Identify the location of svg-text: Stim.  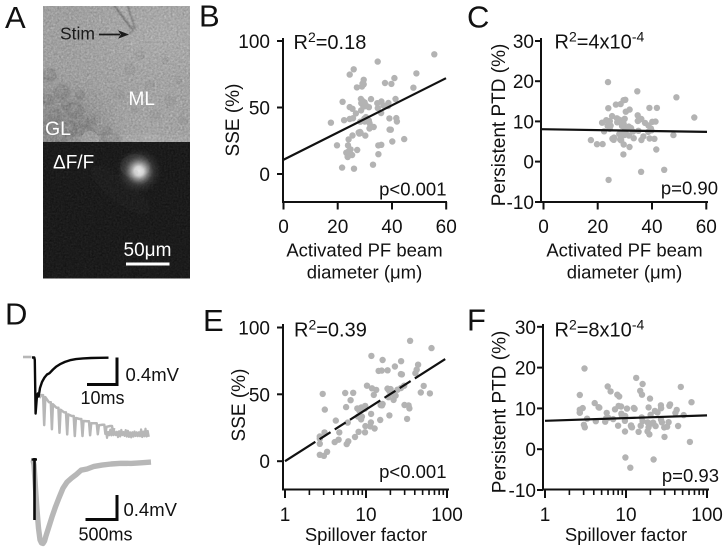
(77, 34).